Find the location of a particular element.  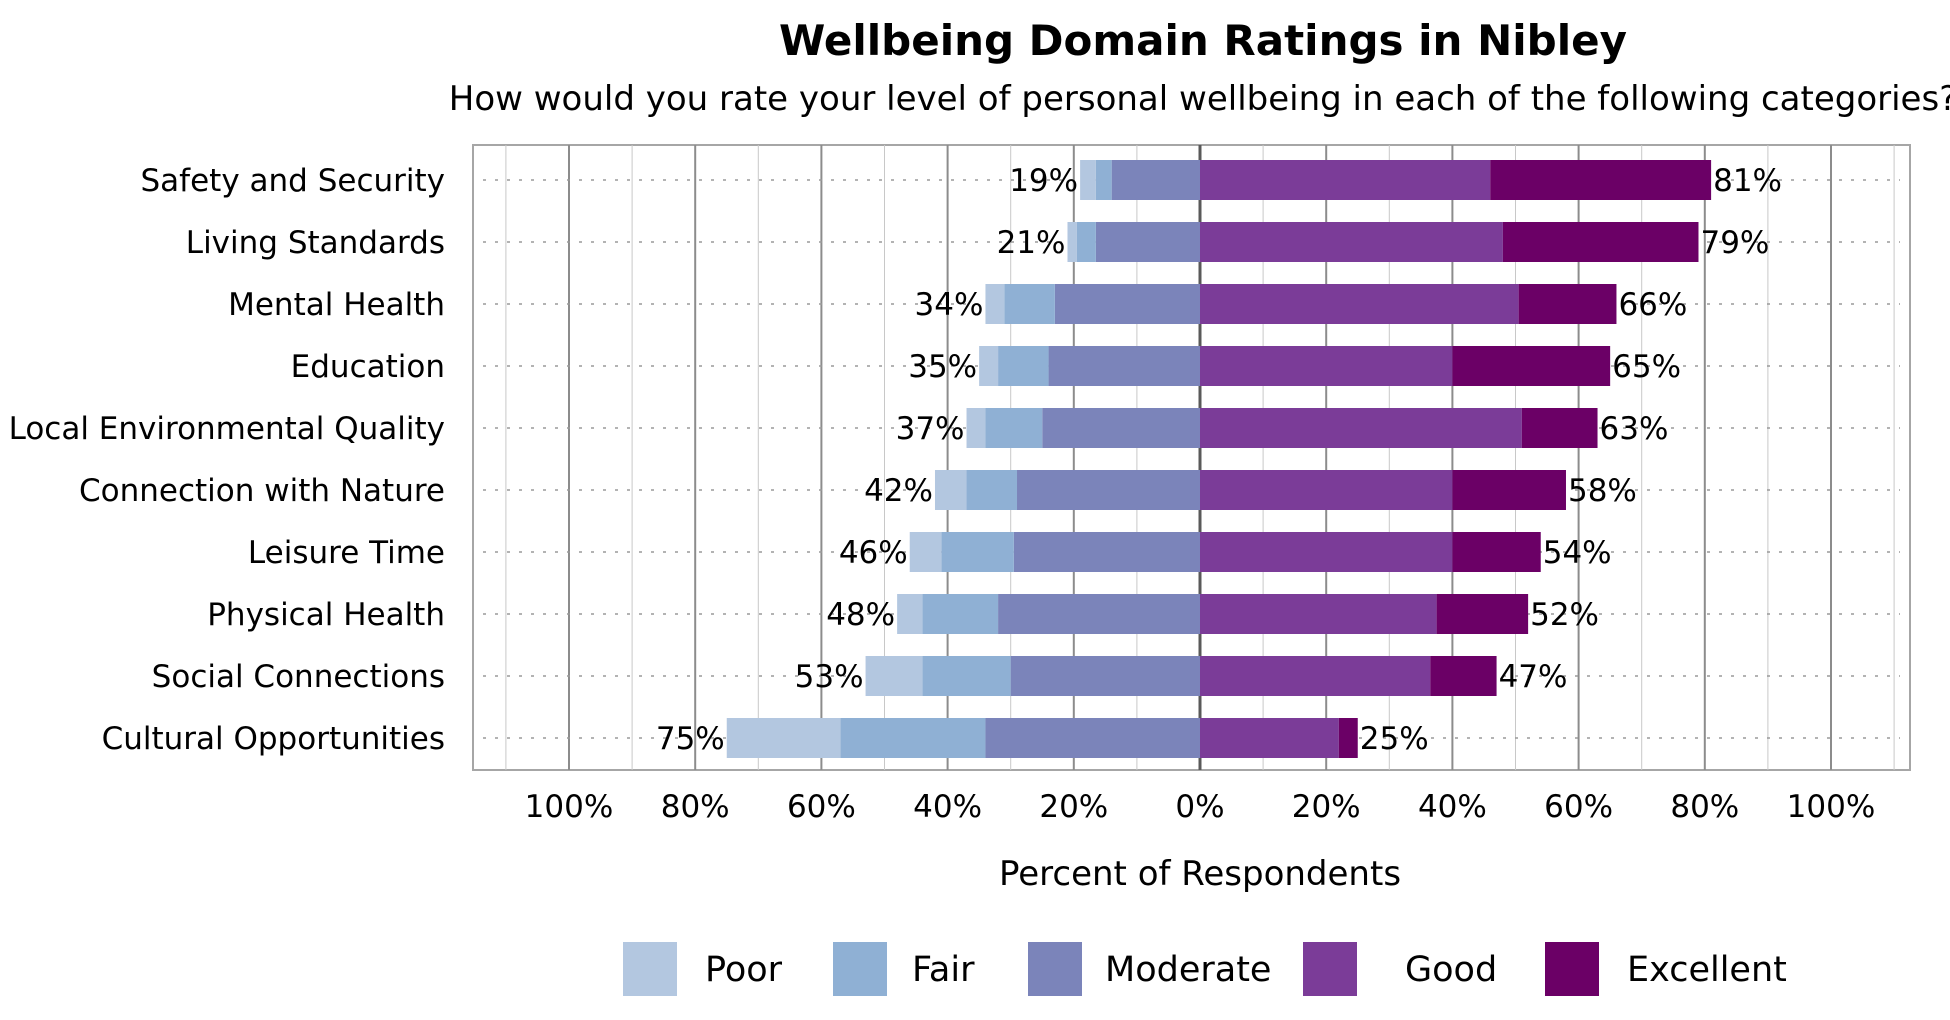

legend: Poor Fair Moderate Good Excellent is located at coordinates (1205, 969).